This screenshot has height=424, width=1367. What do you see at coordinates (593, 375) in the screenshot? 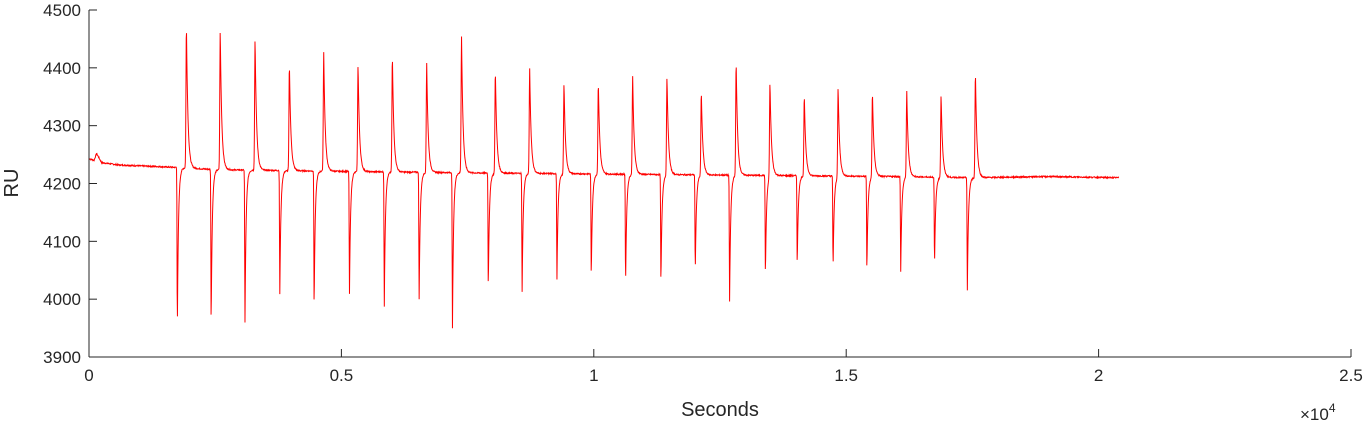
I see `x-tick-label: 1` at bounding box center [593, 375].